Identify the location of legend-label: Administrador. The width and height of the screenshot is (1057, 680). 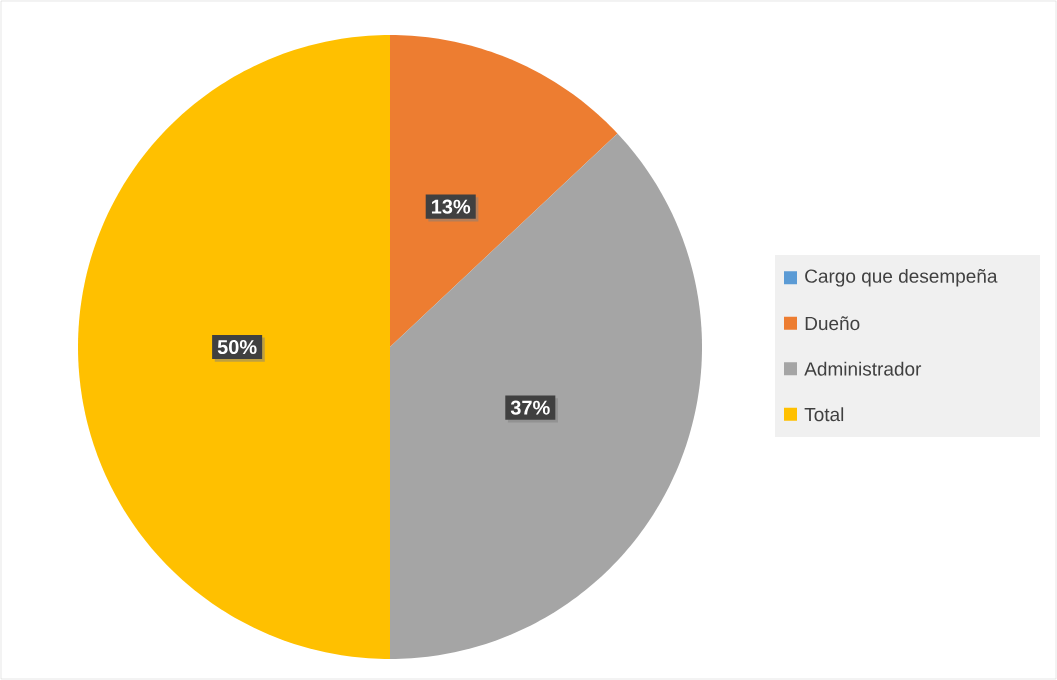
(863, 368).